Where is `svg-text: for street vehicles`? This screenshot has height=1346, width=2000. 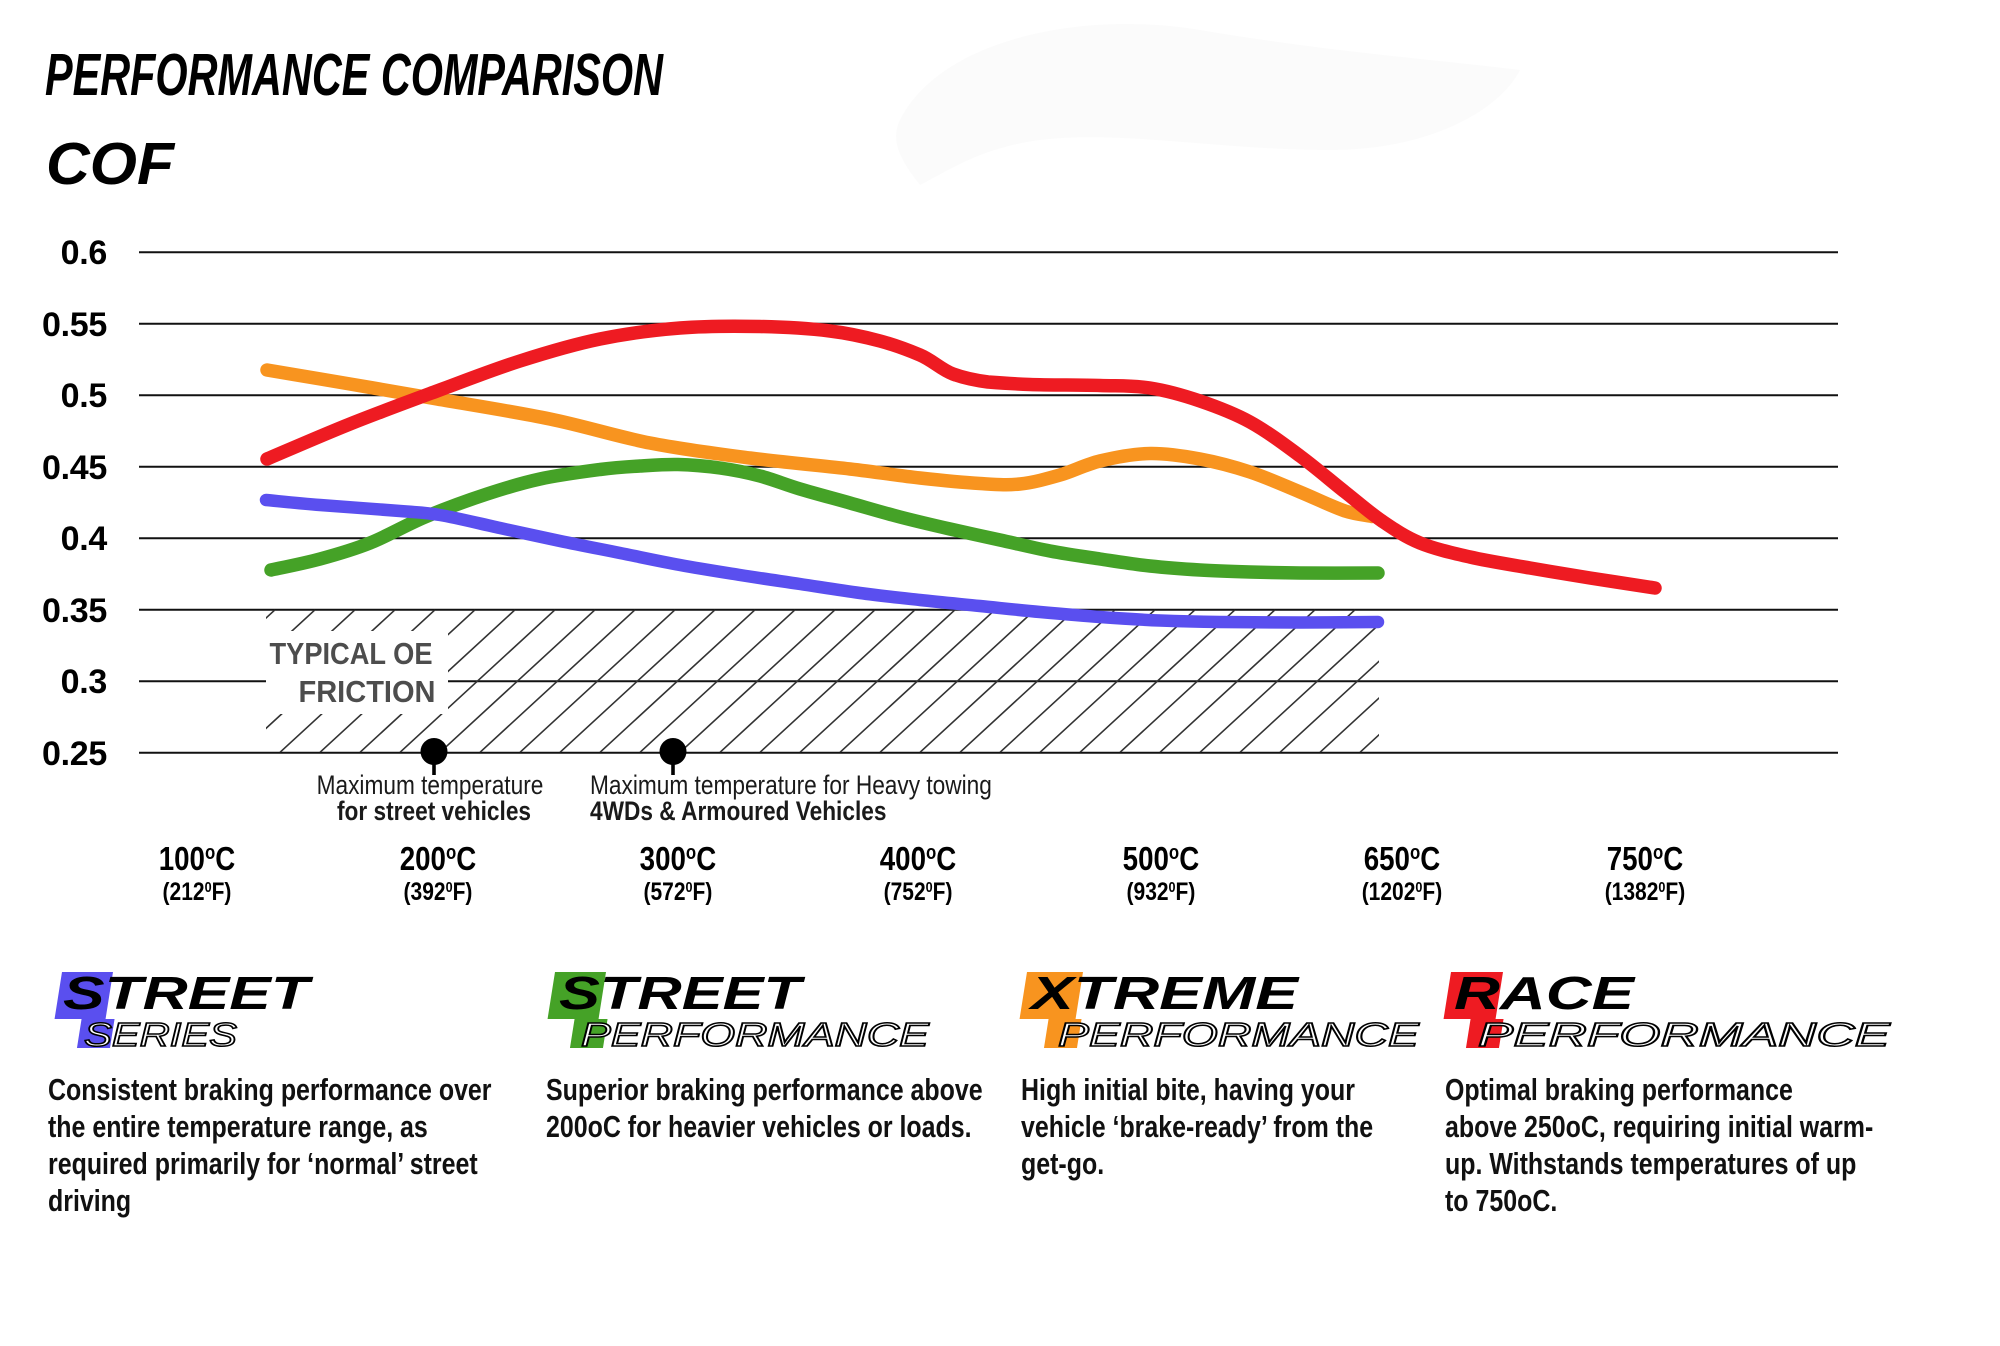 svg-text: for street vehicles is located at coordinates (434, 811).